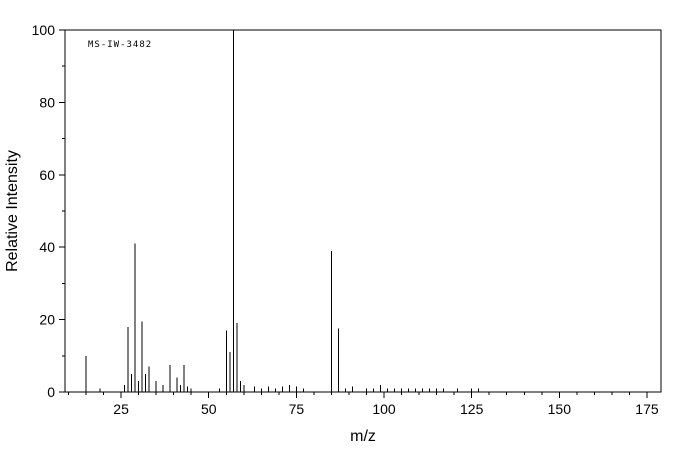 The image size is (676, 455). I want to click on spectrum-id-label: MS-IW-3482, so click(120, 45).